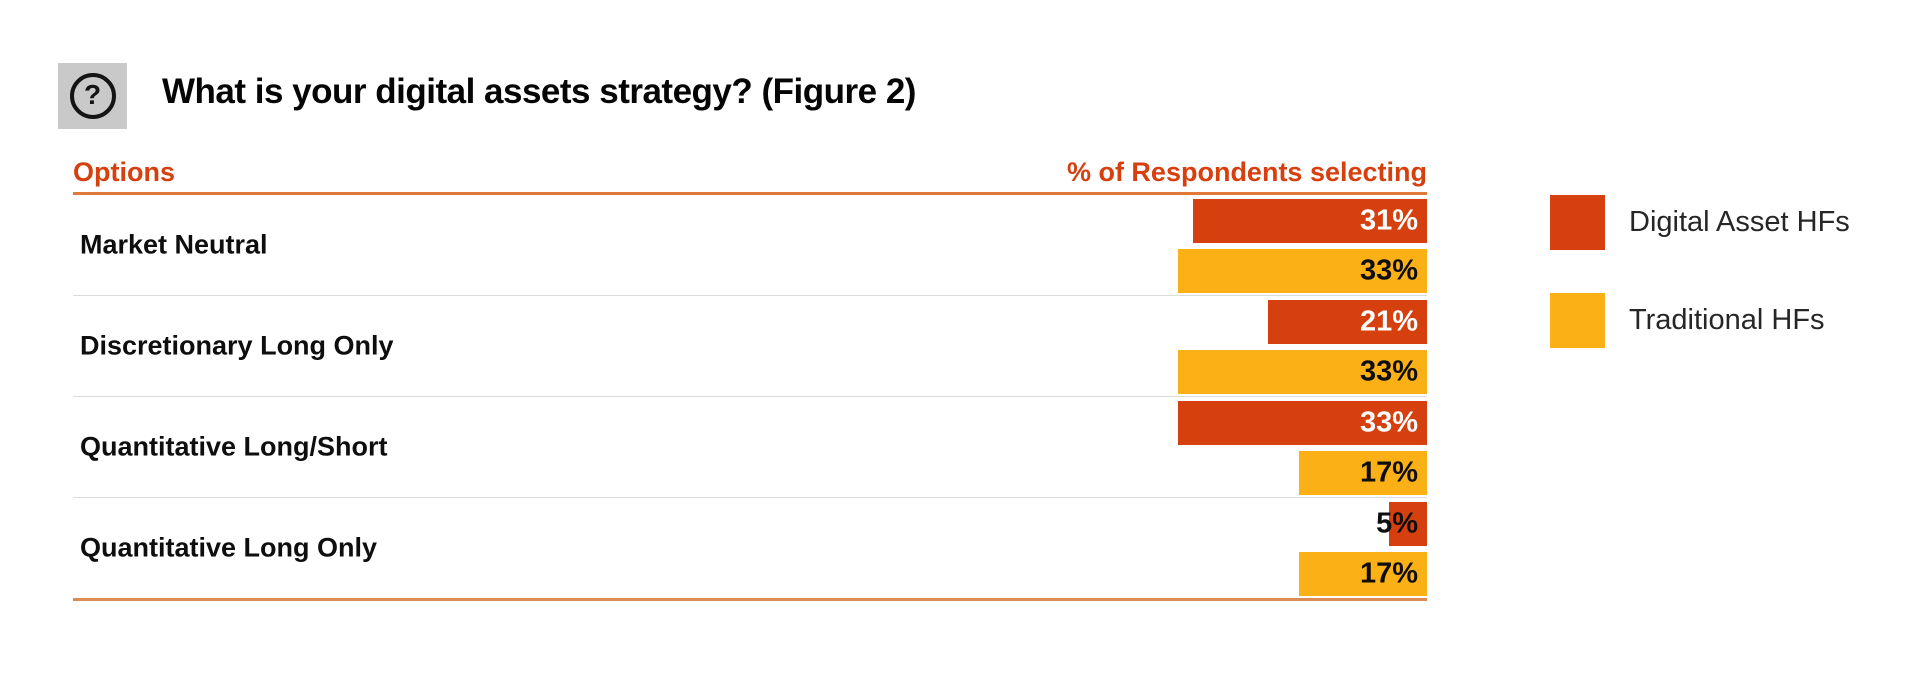  Describe the element at coordinates (1397, 523) in the screenshot. I see `bar-value: 5%` at that location.